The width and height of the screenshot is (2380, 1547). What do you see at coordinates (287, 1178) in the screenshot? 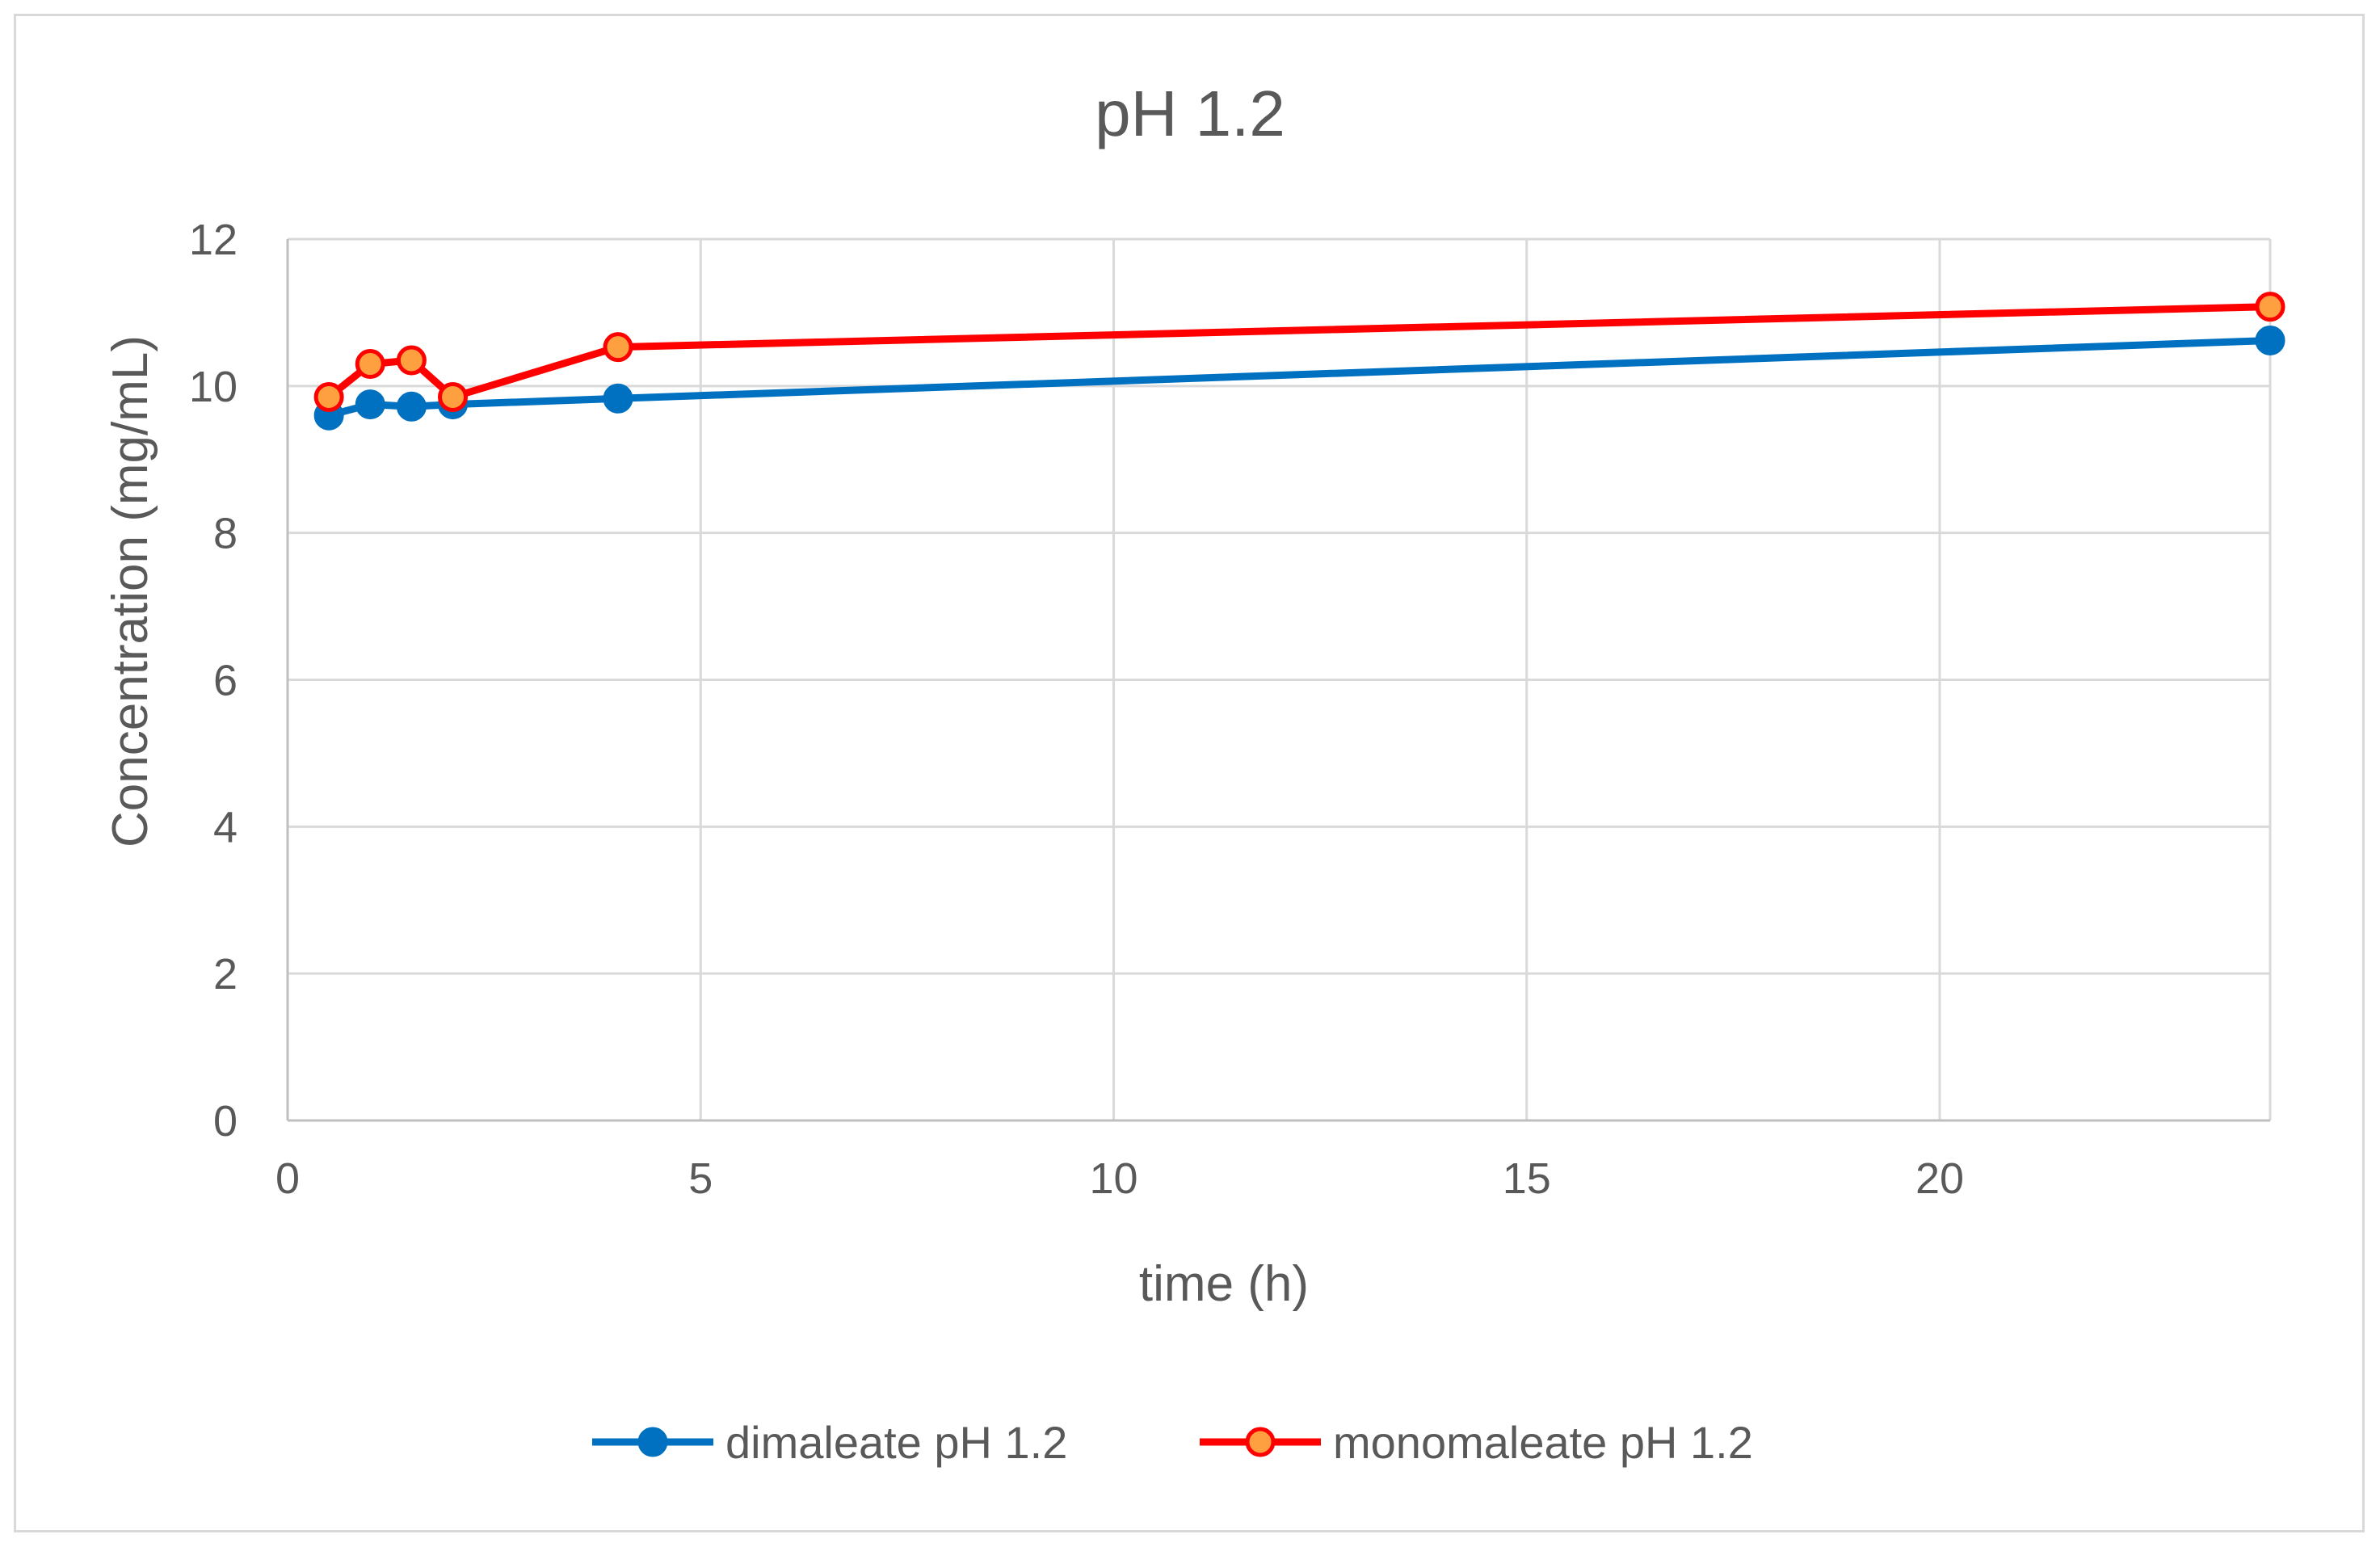
I see `x-tick-label: 0` at bounding box center [287, 1178].